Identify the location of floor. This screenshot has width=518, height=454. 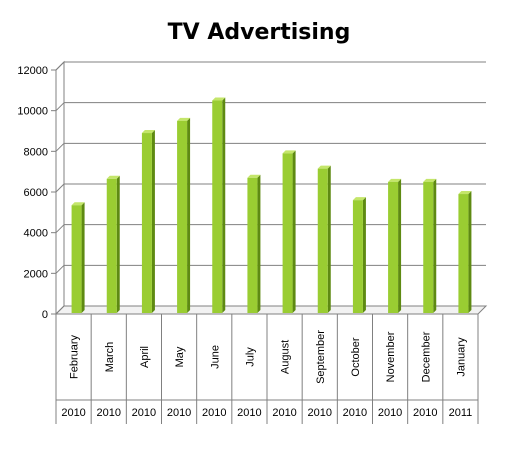
(271, 310).